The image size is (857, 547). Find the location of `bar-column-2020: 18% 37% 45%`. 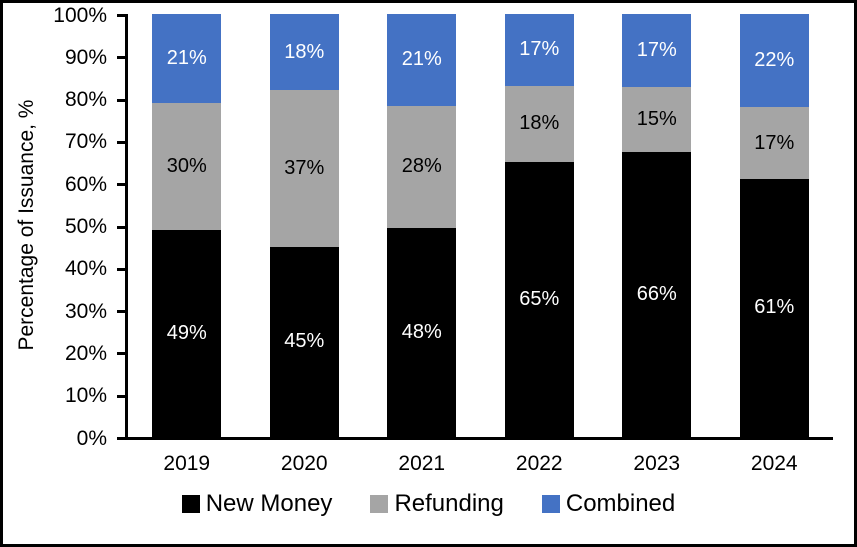

bar-column-2020: 18% 37% 45% is located at coordinates (305, 225).